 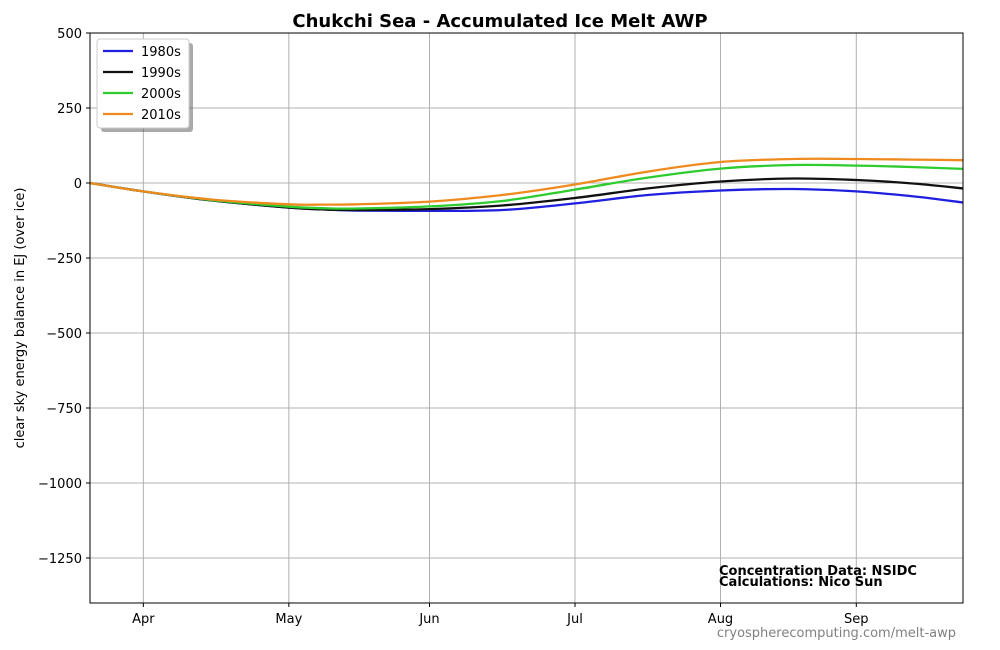 I want to click on series-lines, so click(x=526, y=185).